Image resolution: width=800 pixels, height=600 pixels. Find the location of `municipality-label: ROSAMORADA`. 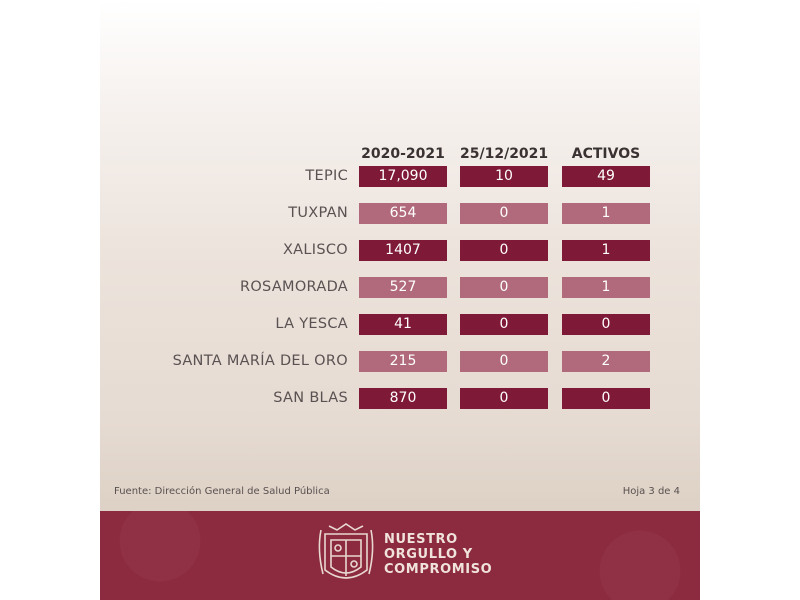

municipality-label: ROSAMORADA is located at coordinates (293, 287).